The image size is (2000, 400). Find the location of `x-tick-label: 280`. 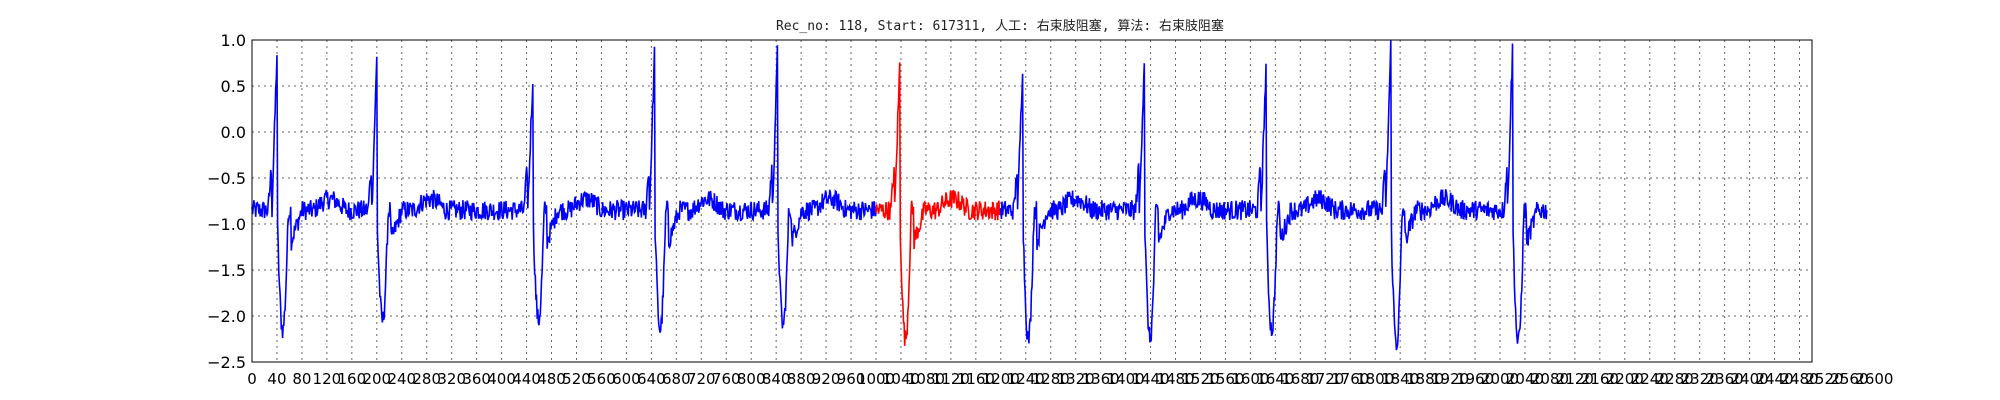

x-tick-label: 280 is located at coordinates (426, 379).